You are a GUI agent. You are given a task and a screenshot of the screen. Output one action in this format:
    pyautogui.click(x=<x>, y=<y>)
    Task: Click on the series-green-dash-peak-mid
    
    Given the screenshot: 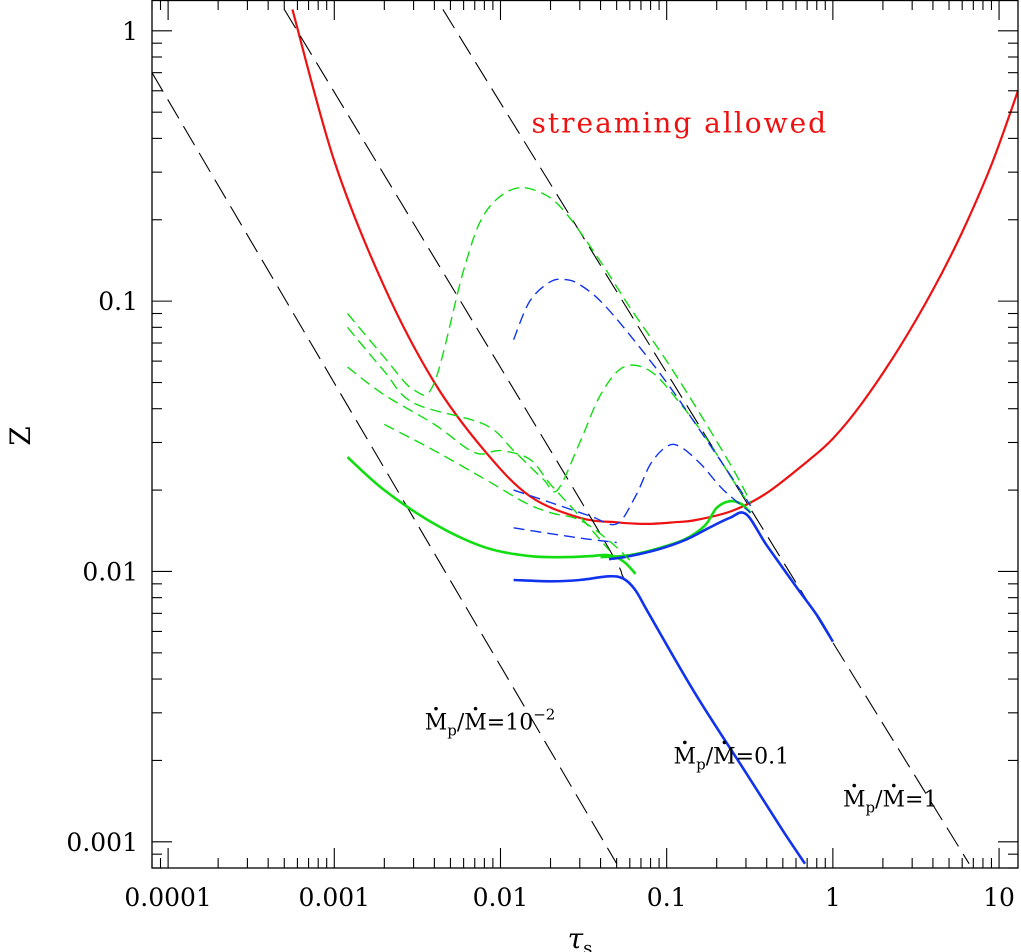 What is the action you would take?
    pyautogui.click(x=549, y=416)
    